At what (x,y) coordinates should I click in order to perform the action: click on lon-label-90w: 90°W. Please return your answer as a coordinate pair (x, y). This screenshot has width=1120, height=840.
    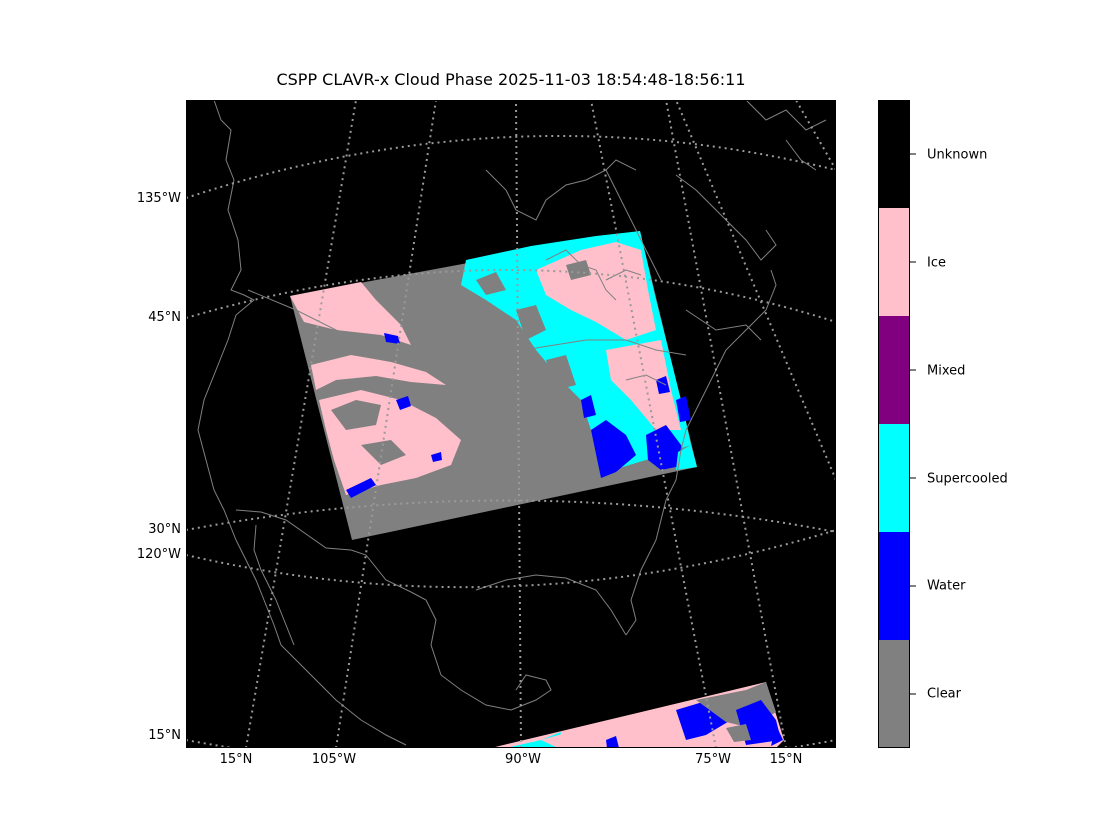
    Looking at the image, I should click on (523, 759).